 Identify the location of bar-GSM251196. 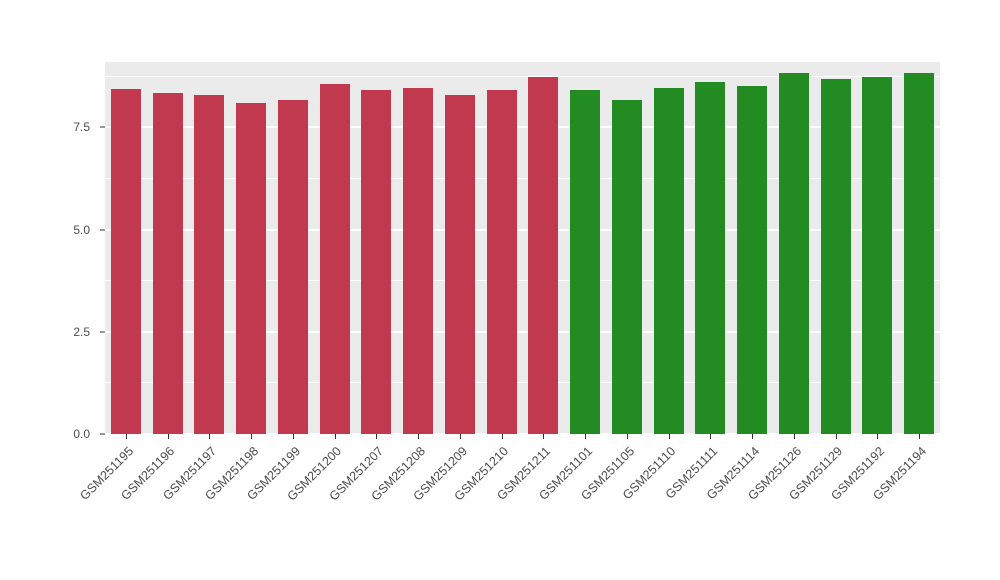
(167, 263).